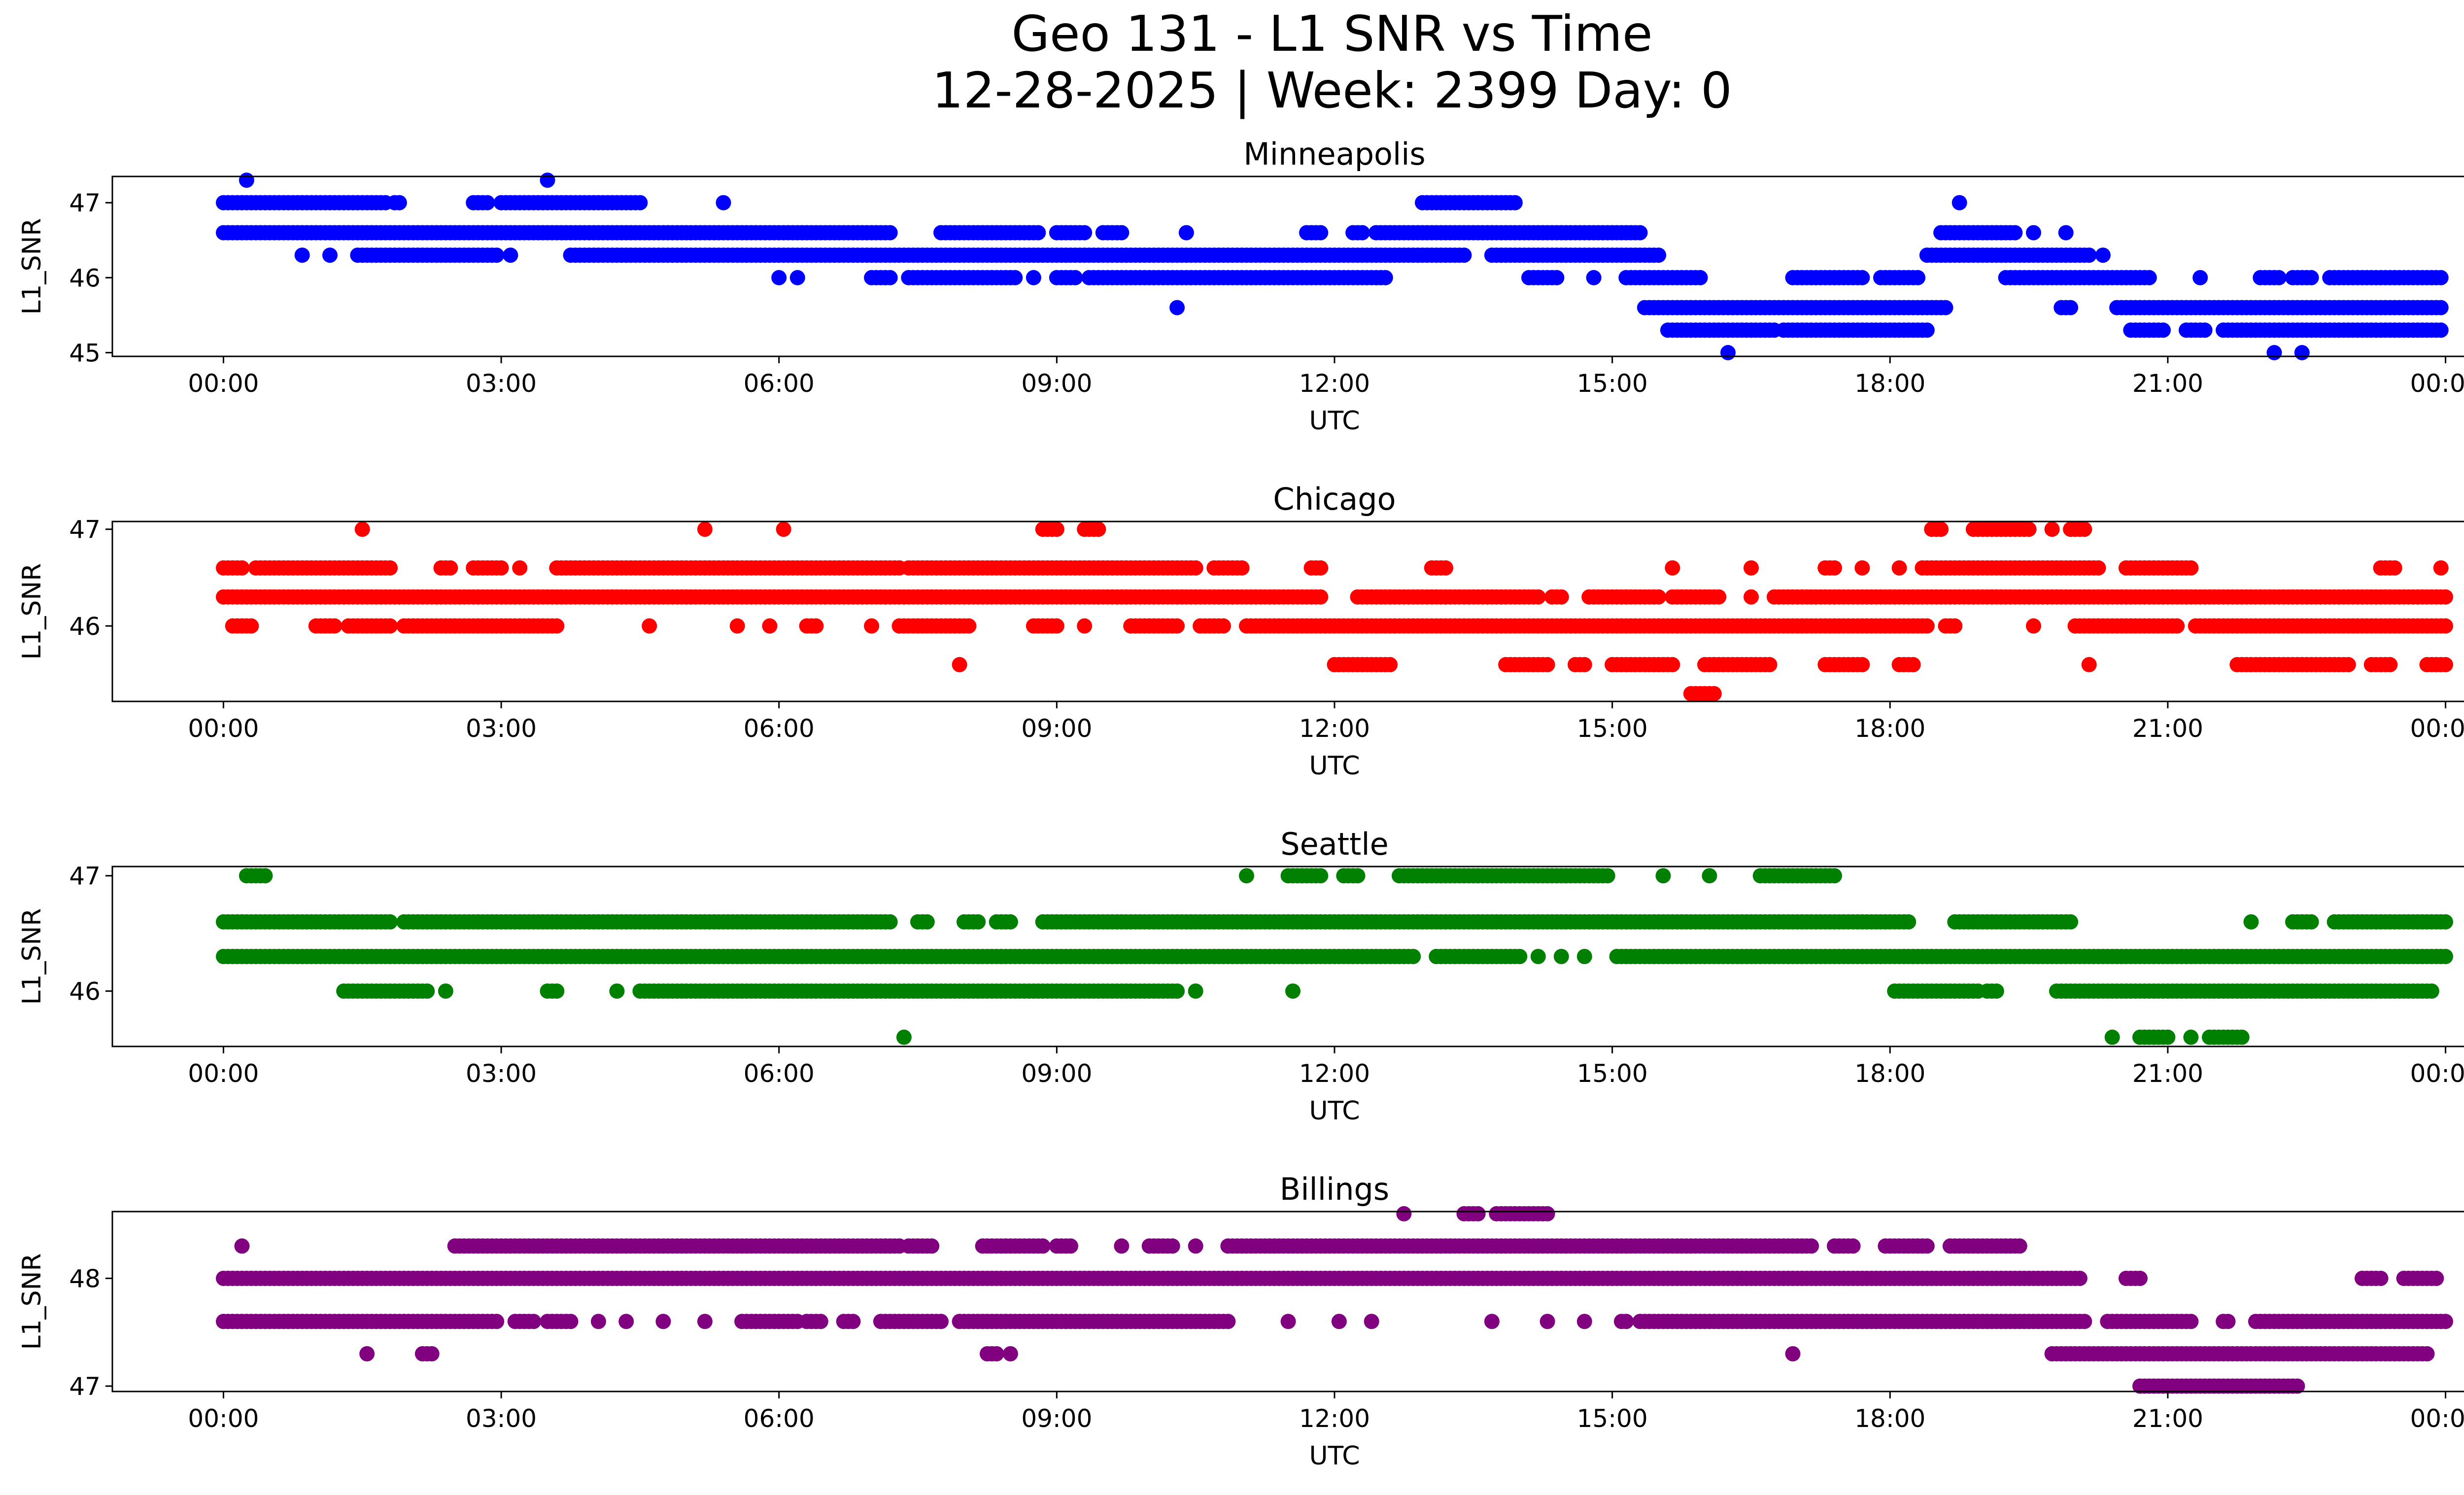 The height and width of the screenshot is (1495, 2464). Describe the element at coordinates (85, 1279) in the screenshot. I see `y-tick-label: 48` at that location.